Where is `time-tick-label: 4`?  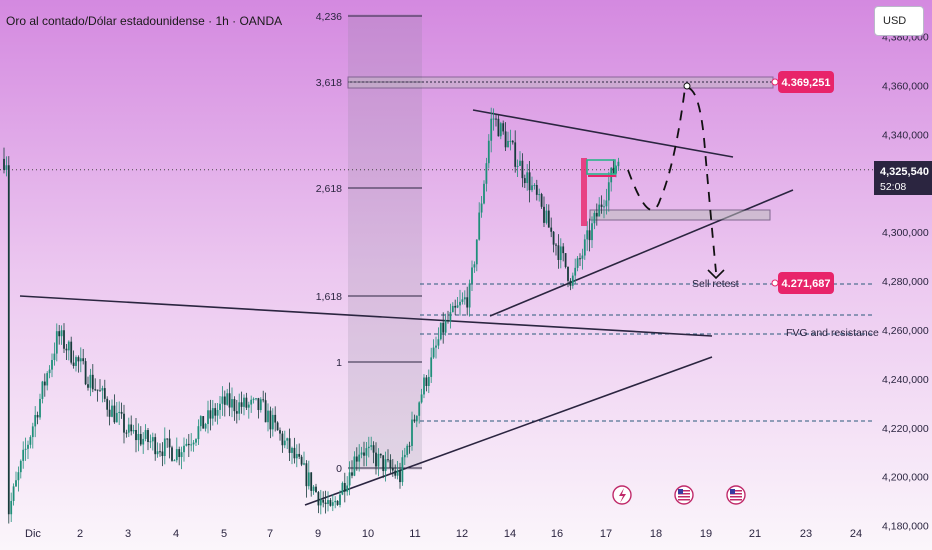 time-tick-label: 4 is located at coordinates (176, 534).